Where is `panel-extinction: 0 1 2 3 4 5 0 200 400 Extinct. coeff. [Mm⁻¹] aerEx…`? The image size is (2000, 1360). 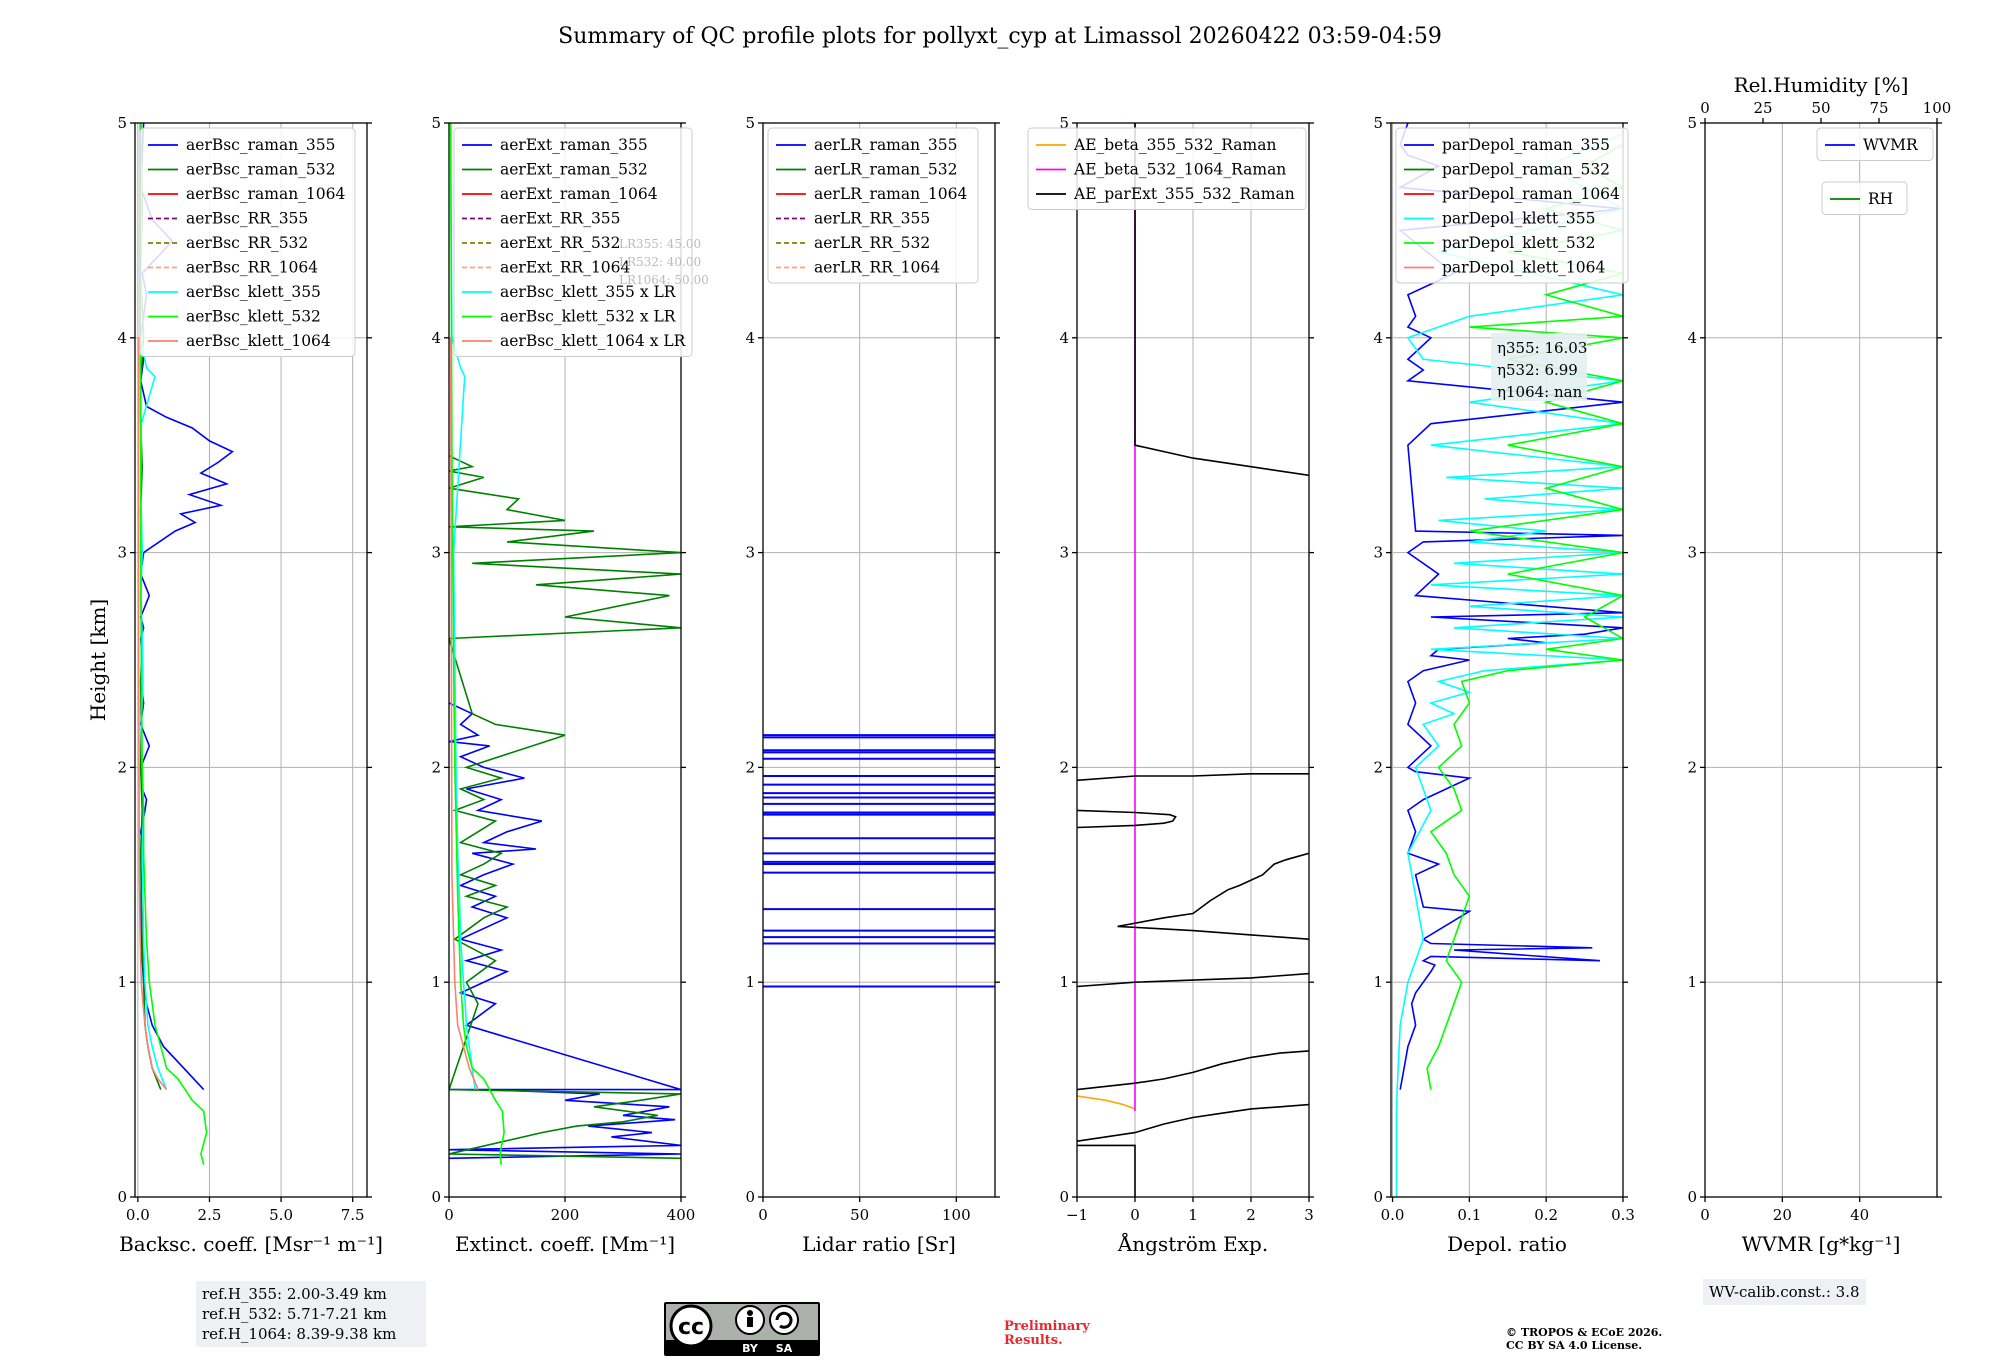 panel-extinction: 0 1 2 3 4 5 0 200 400 Extinct. coeff. [Mm⁻¹] aerEx… is located at coordinates (569, 685).